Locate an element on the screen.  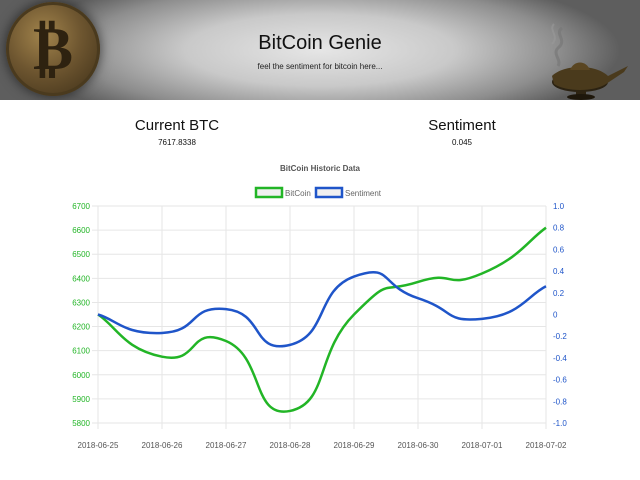
right-tick-label: 0.8 is located at coordinates (559, 228).